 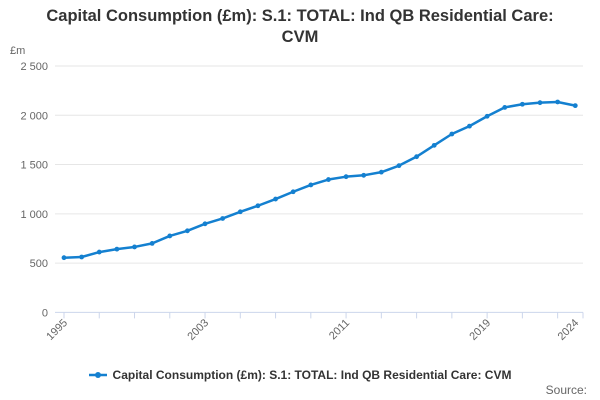 I want to click on y-axis-unit-label: £m, so click(x=18, y=51).